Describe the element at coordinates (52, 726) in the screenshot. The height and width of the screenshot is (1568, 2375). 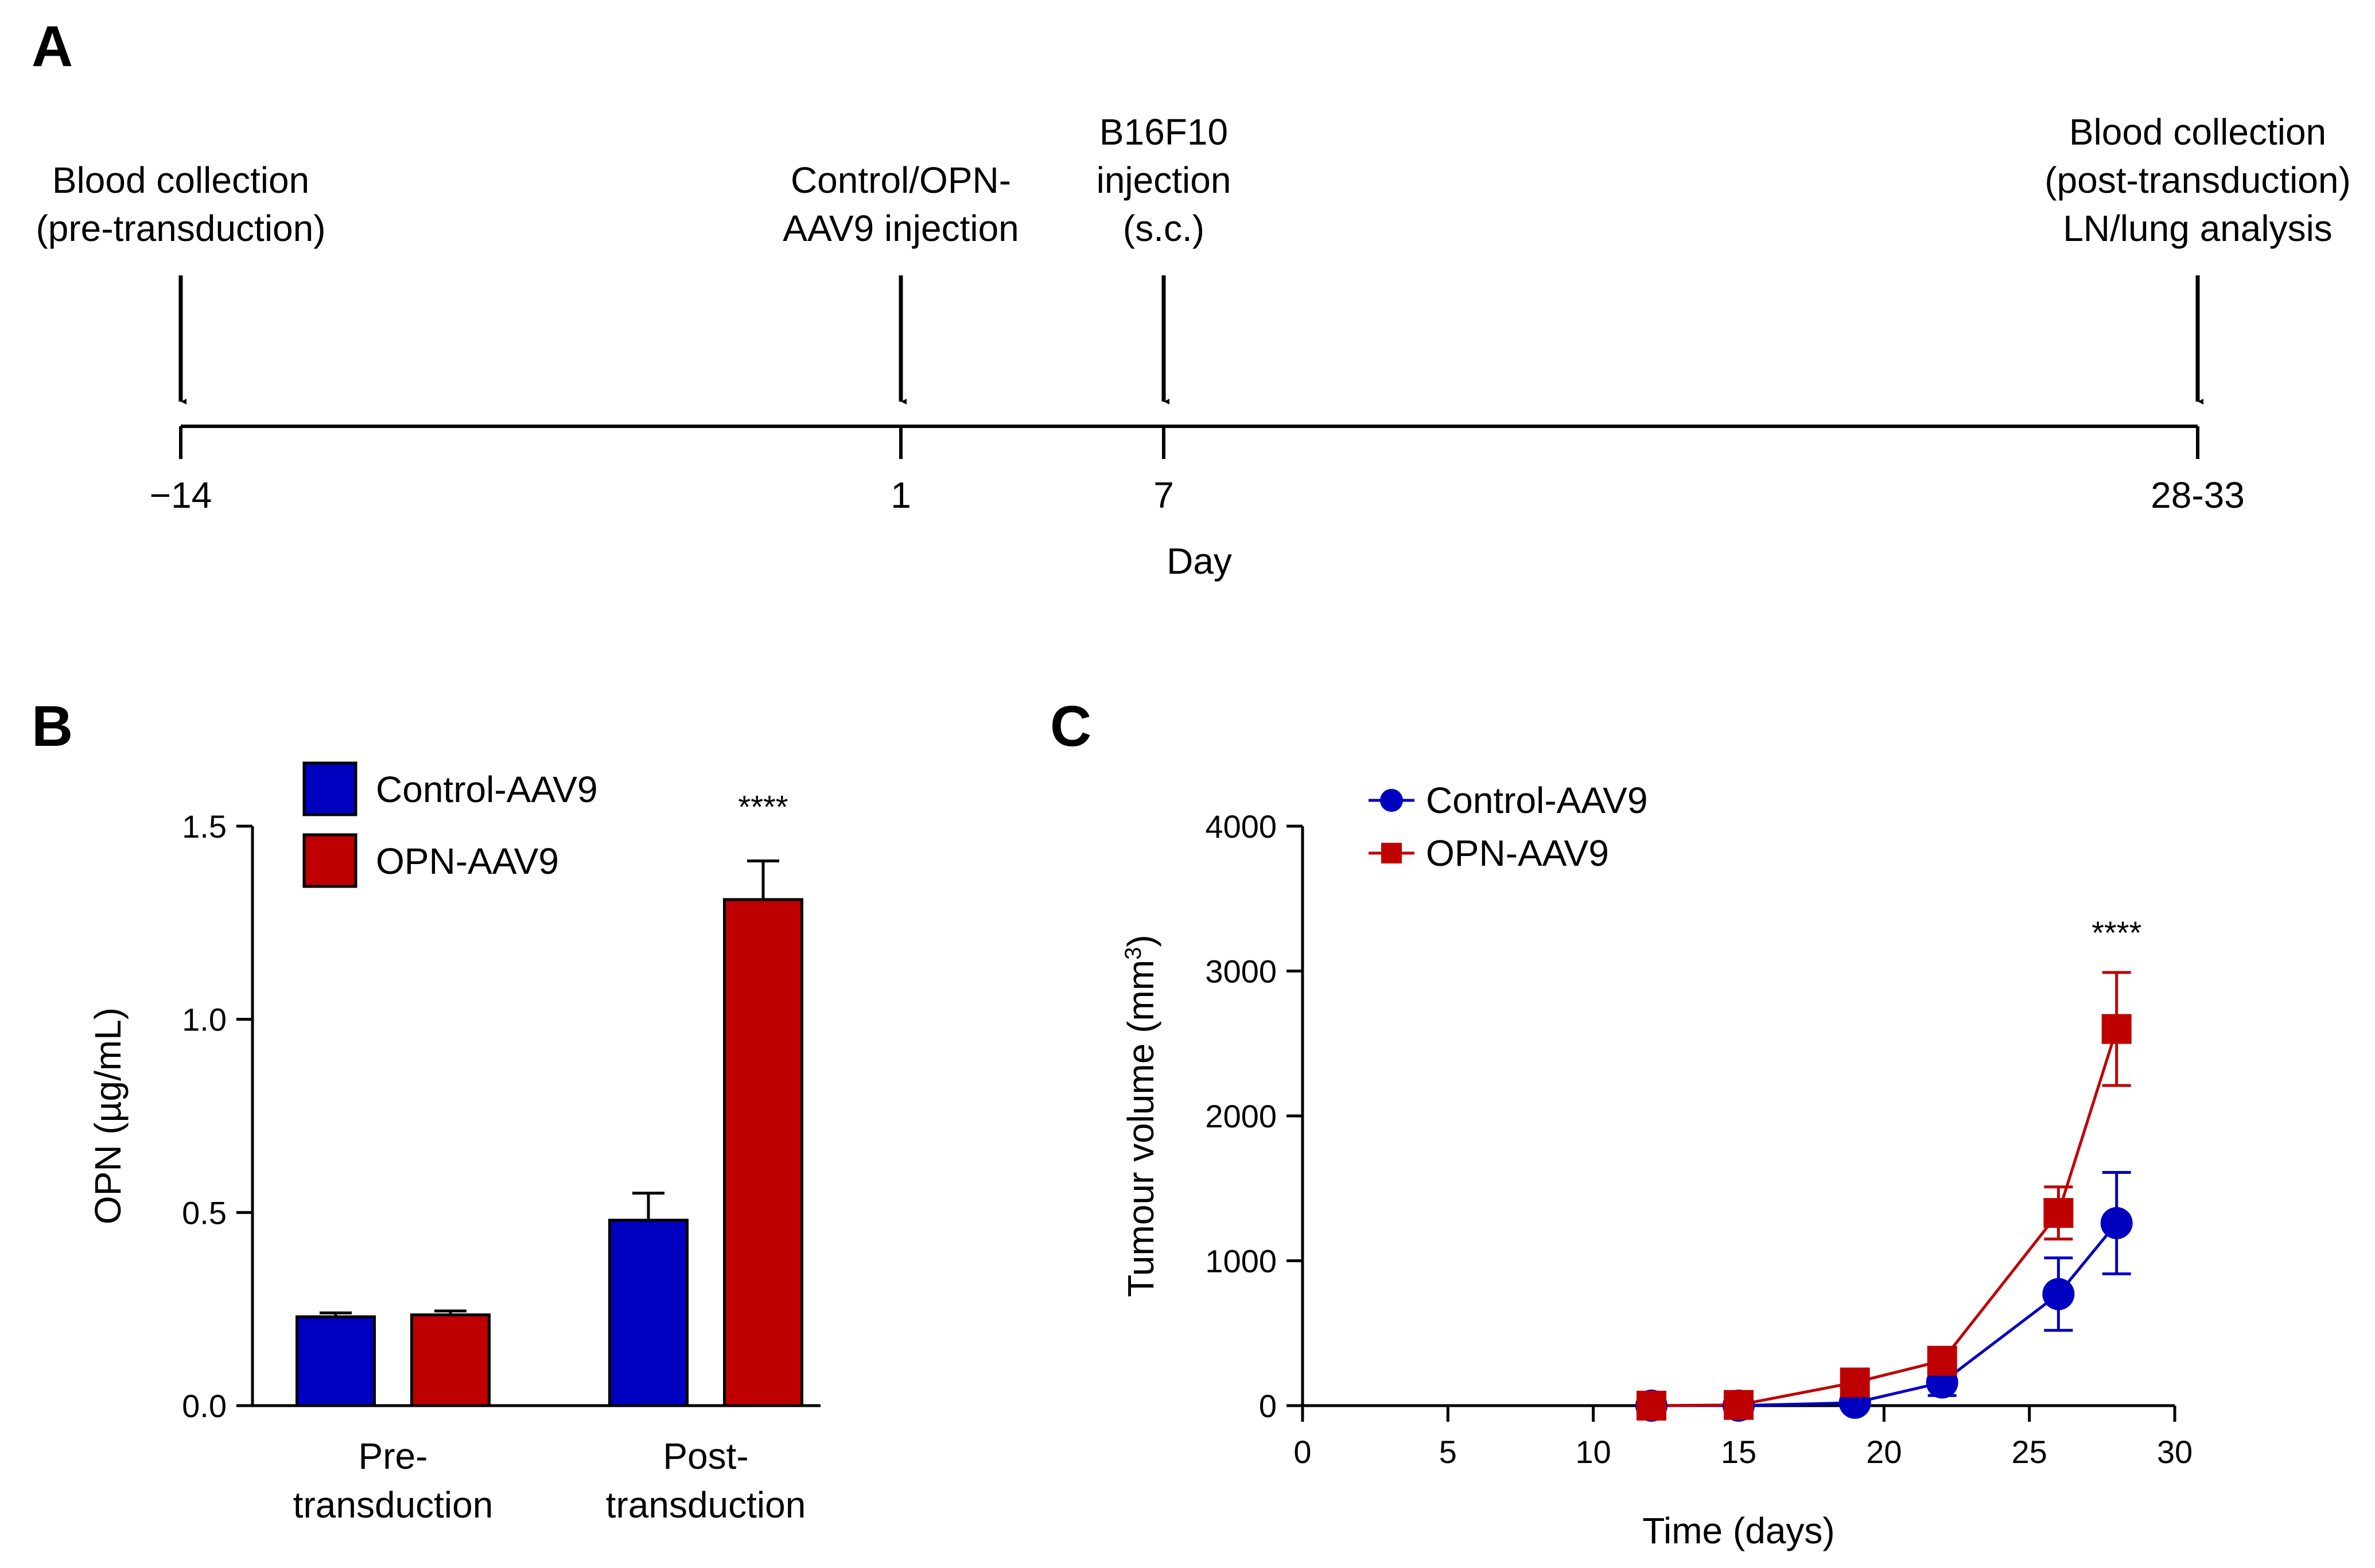
I see `panel-b-letter: B` at that location.